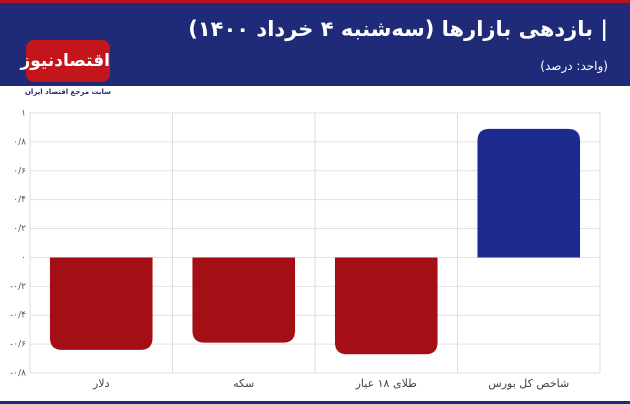  Describe the element at coordinates (19, 229) in the screenshot. I see `y-tick-label: ۰/۲` at that location.